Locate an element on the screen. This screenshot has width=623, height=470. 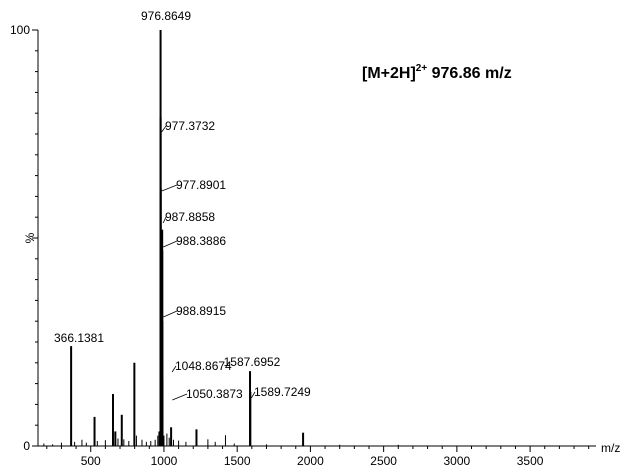
peak-label: 1589.7249 is located at coordinates (282, 392).